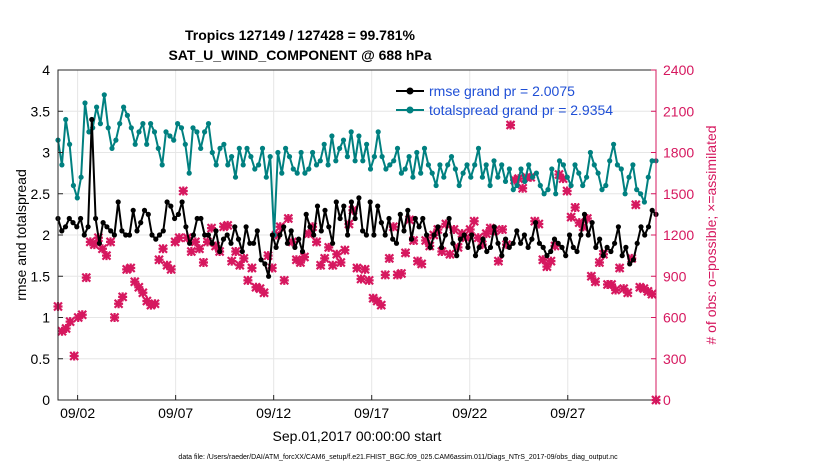 The height and width of the screenshot is (470, 830). I want to click on x-tick-label: 09/17, so click(371, 413).